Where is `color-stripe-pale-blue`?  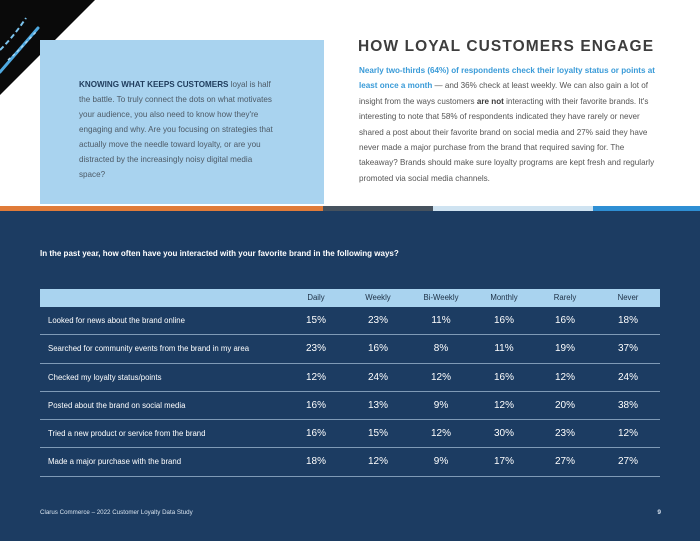
color-stripe-pale-blue is located at coordinates (513, 208).